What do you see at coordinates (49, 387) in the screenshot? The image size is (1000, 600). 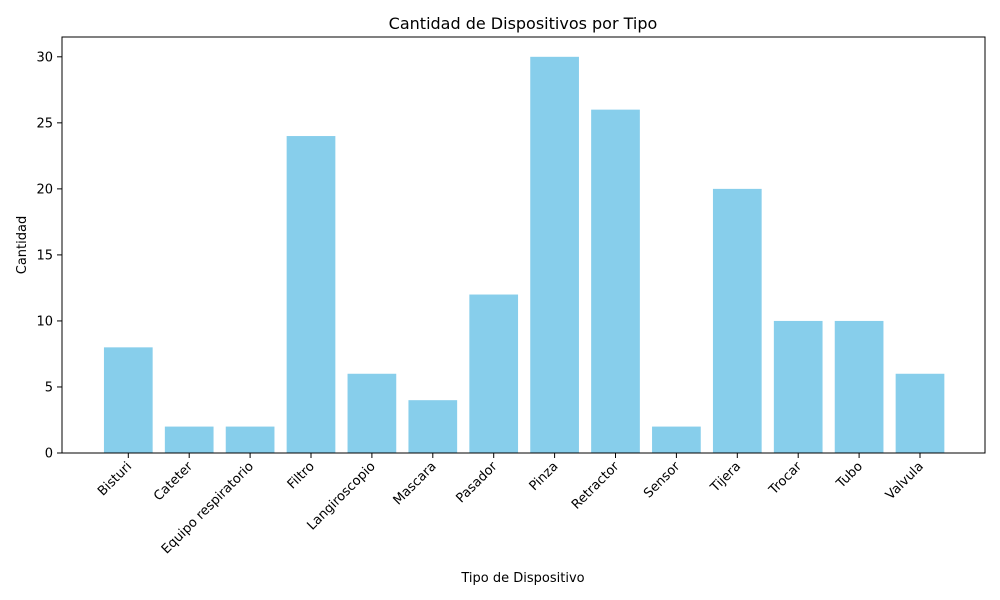 I see `y-tick-label: 5` at bounding box center [49, 387].